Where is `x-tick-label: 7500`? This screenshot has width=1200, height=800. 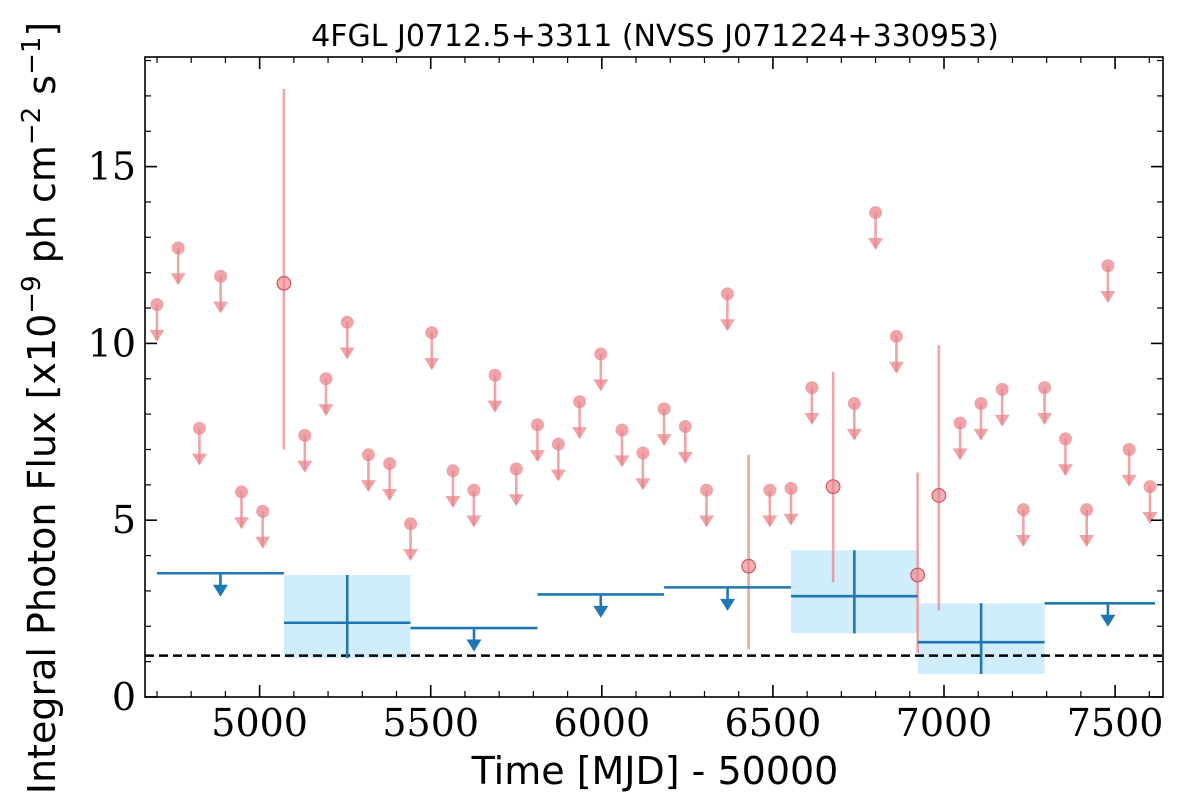
x-tick-label: 7500 is located at coordinates (1115, 723).